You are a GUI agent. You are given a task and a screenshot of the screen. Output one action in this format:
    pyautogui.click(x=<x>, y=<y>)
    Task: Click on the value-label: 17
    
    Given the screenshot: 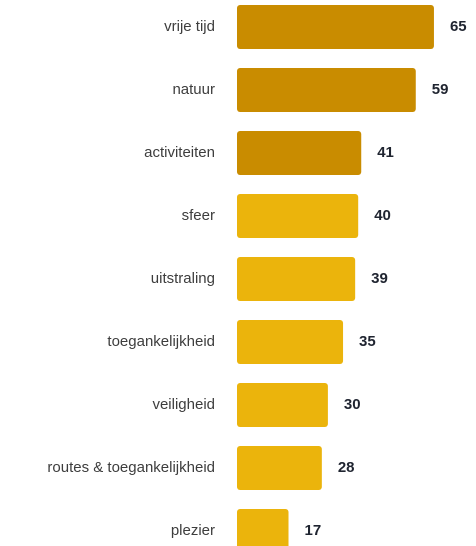 What is the action you would take?
    pyautogui.click(x=313, y=530)
    